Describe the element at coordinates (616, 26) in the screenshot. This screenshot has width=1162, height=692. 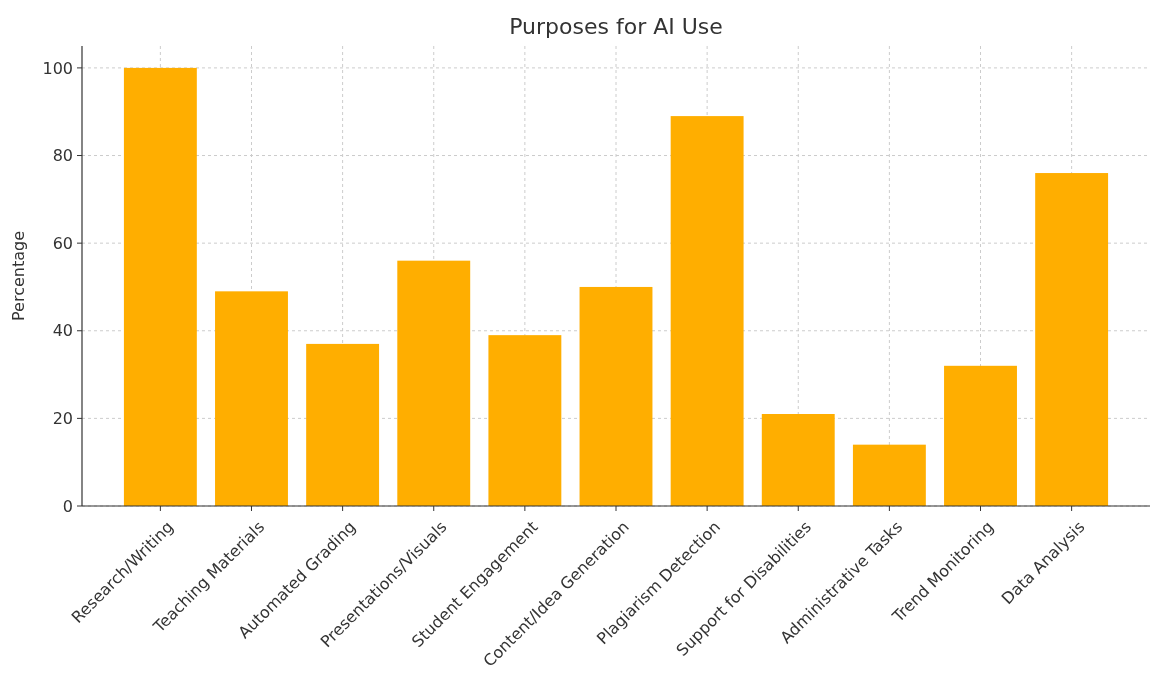
I see `chart-title: Purposes for AI Use` at that location.